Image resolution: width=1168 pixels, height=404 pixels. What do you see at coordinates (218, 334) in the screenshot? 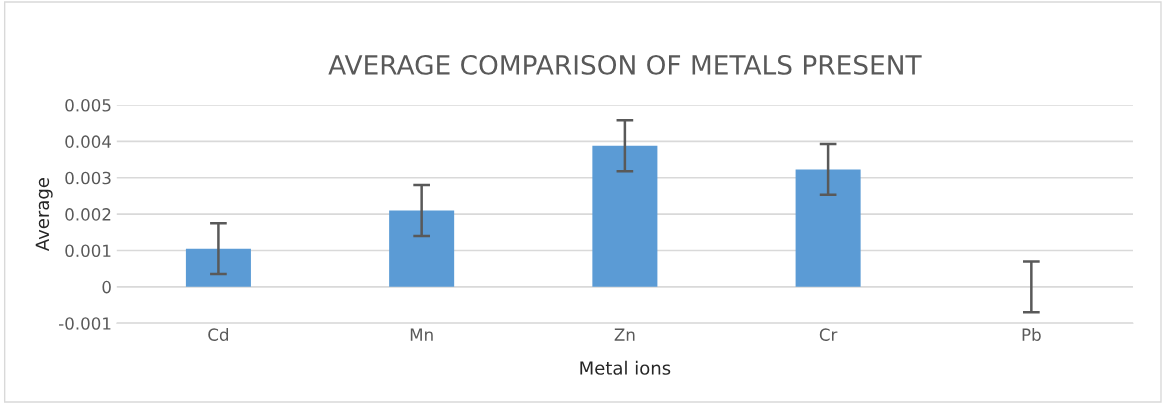
I see `x-tick-label: Cd` at bounding box center [218, 334].